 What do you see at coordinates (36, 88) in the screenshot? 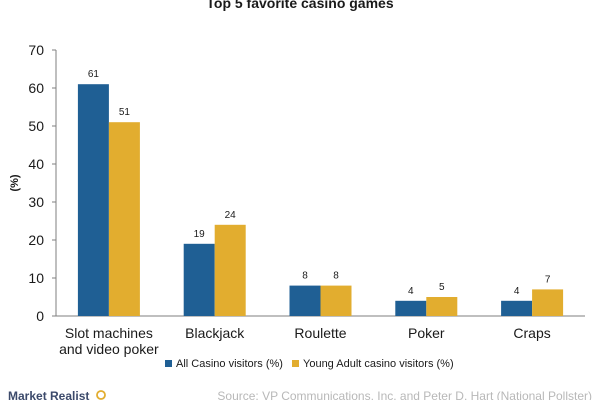
I see `y-tick-label: 60` at bounding box center [36, 88].